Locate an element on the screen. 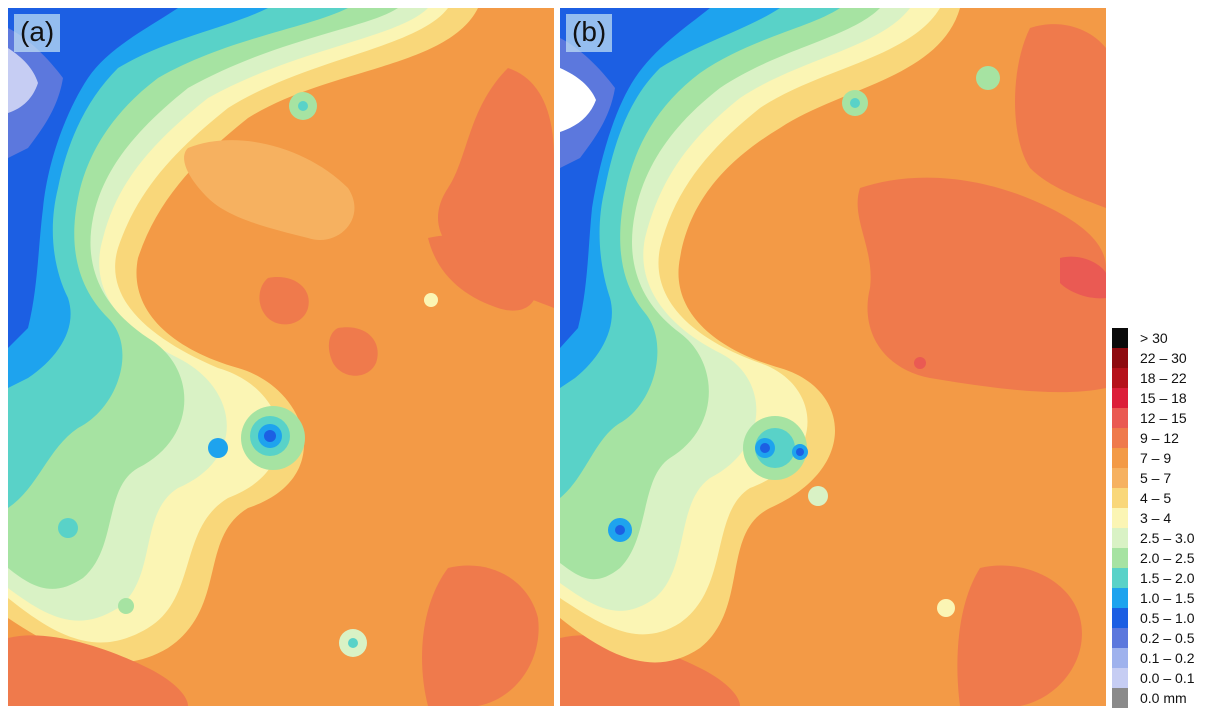  legend-entry: 3 – 4 is located at coordinates (1162, 518).